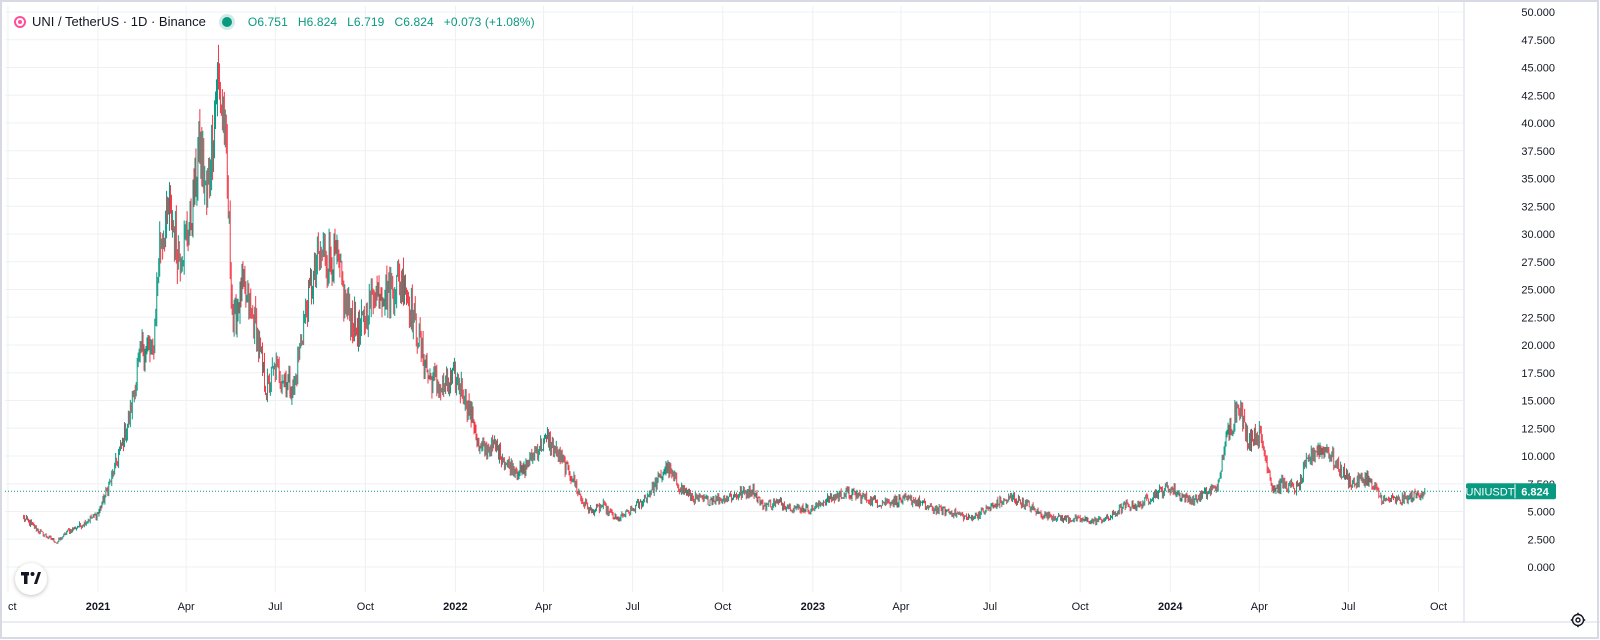 This screenshot has height=640, width=1600. Describe the element at coordinates (366, 21) in the screenshot. I see `ohlc-low: L6.719` at that location.